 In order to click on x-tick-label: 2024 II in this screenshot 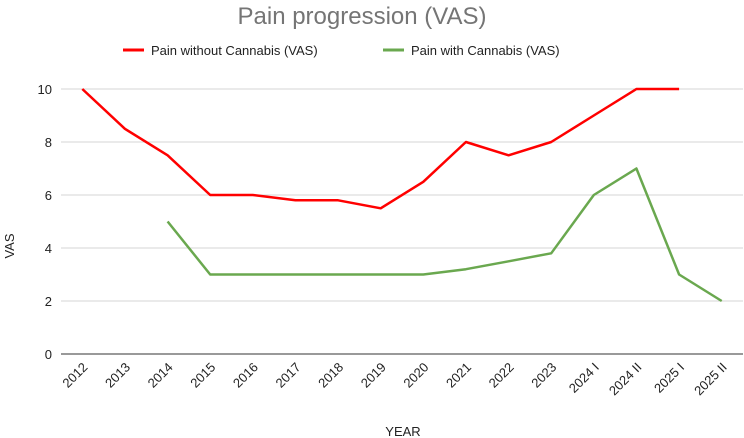, I will do `click(625, 379)`.